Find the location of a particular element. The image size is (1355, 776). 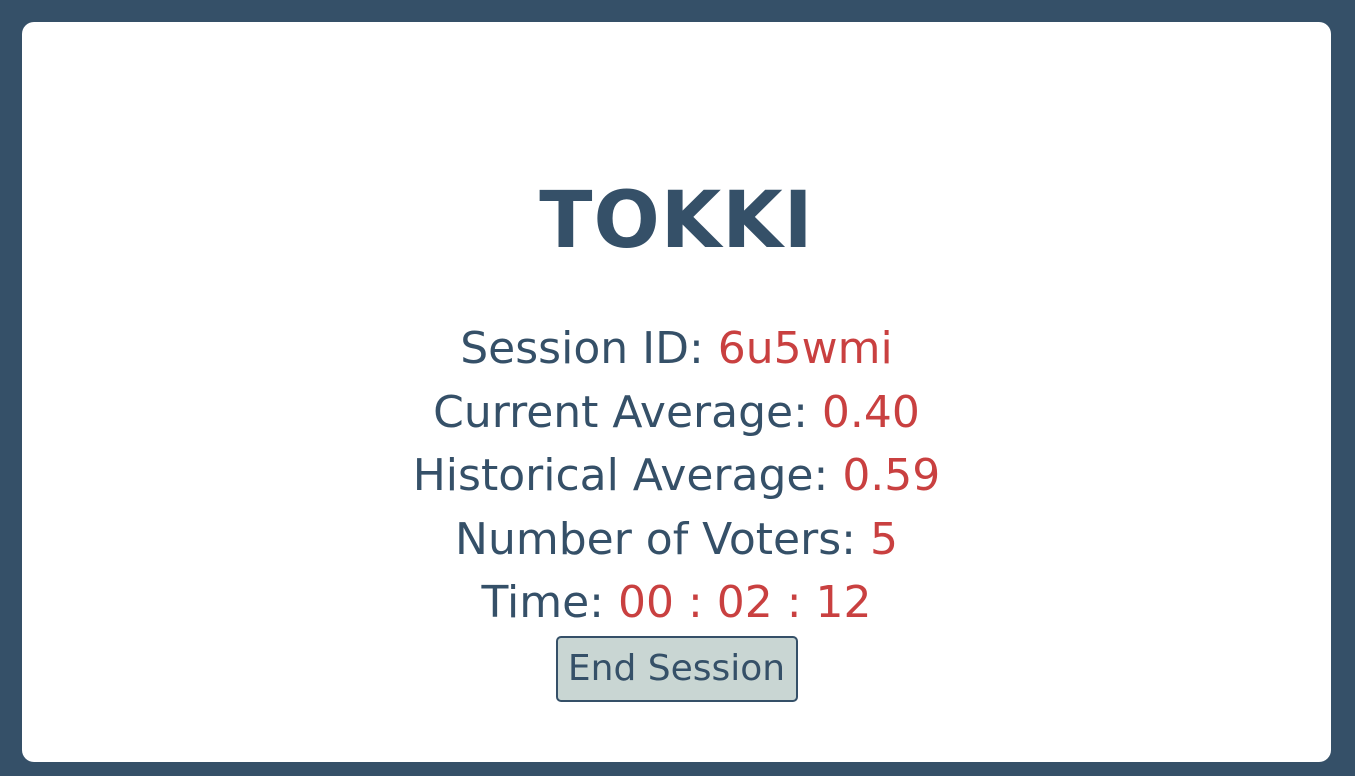

time-row: Time: 00 : 02 : 12 is located at coordinates (676, 603).